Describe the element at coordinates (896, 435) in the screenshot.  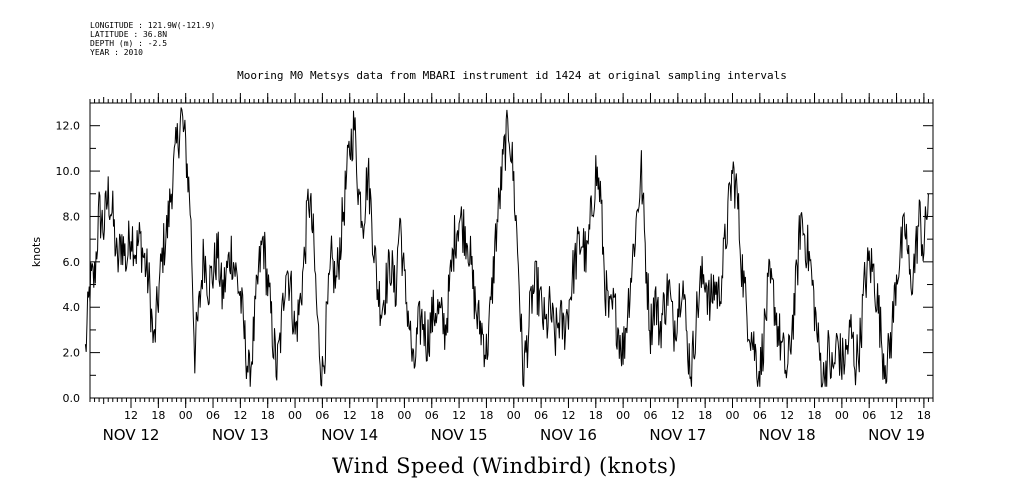
I see `day-label: NOV 19` at that location.